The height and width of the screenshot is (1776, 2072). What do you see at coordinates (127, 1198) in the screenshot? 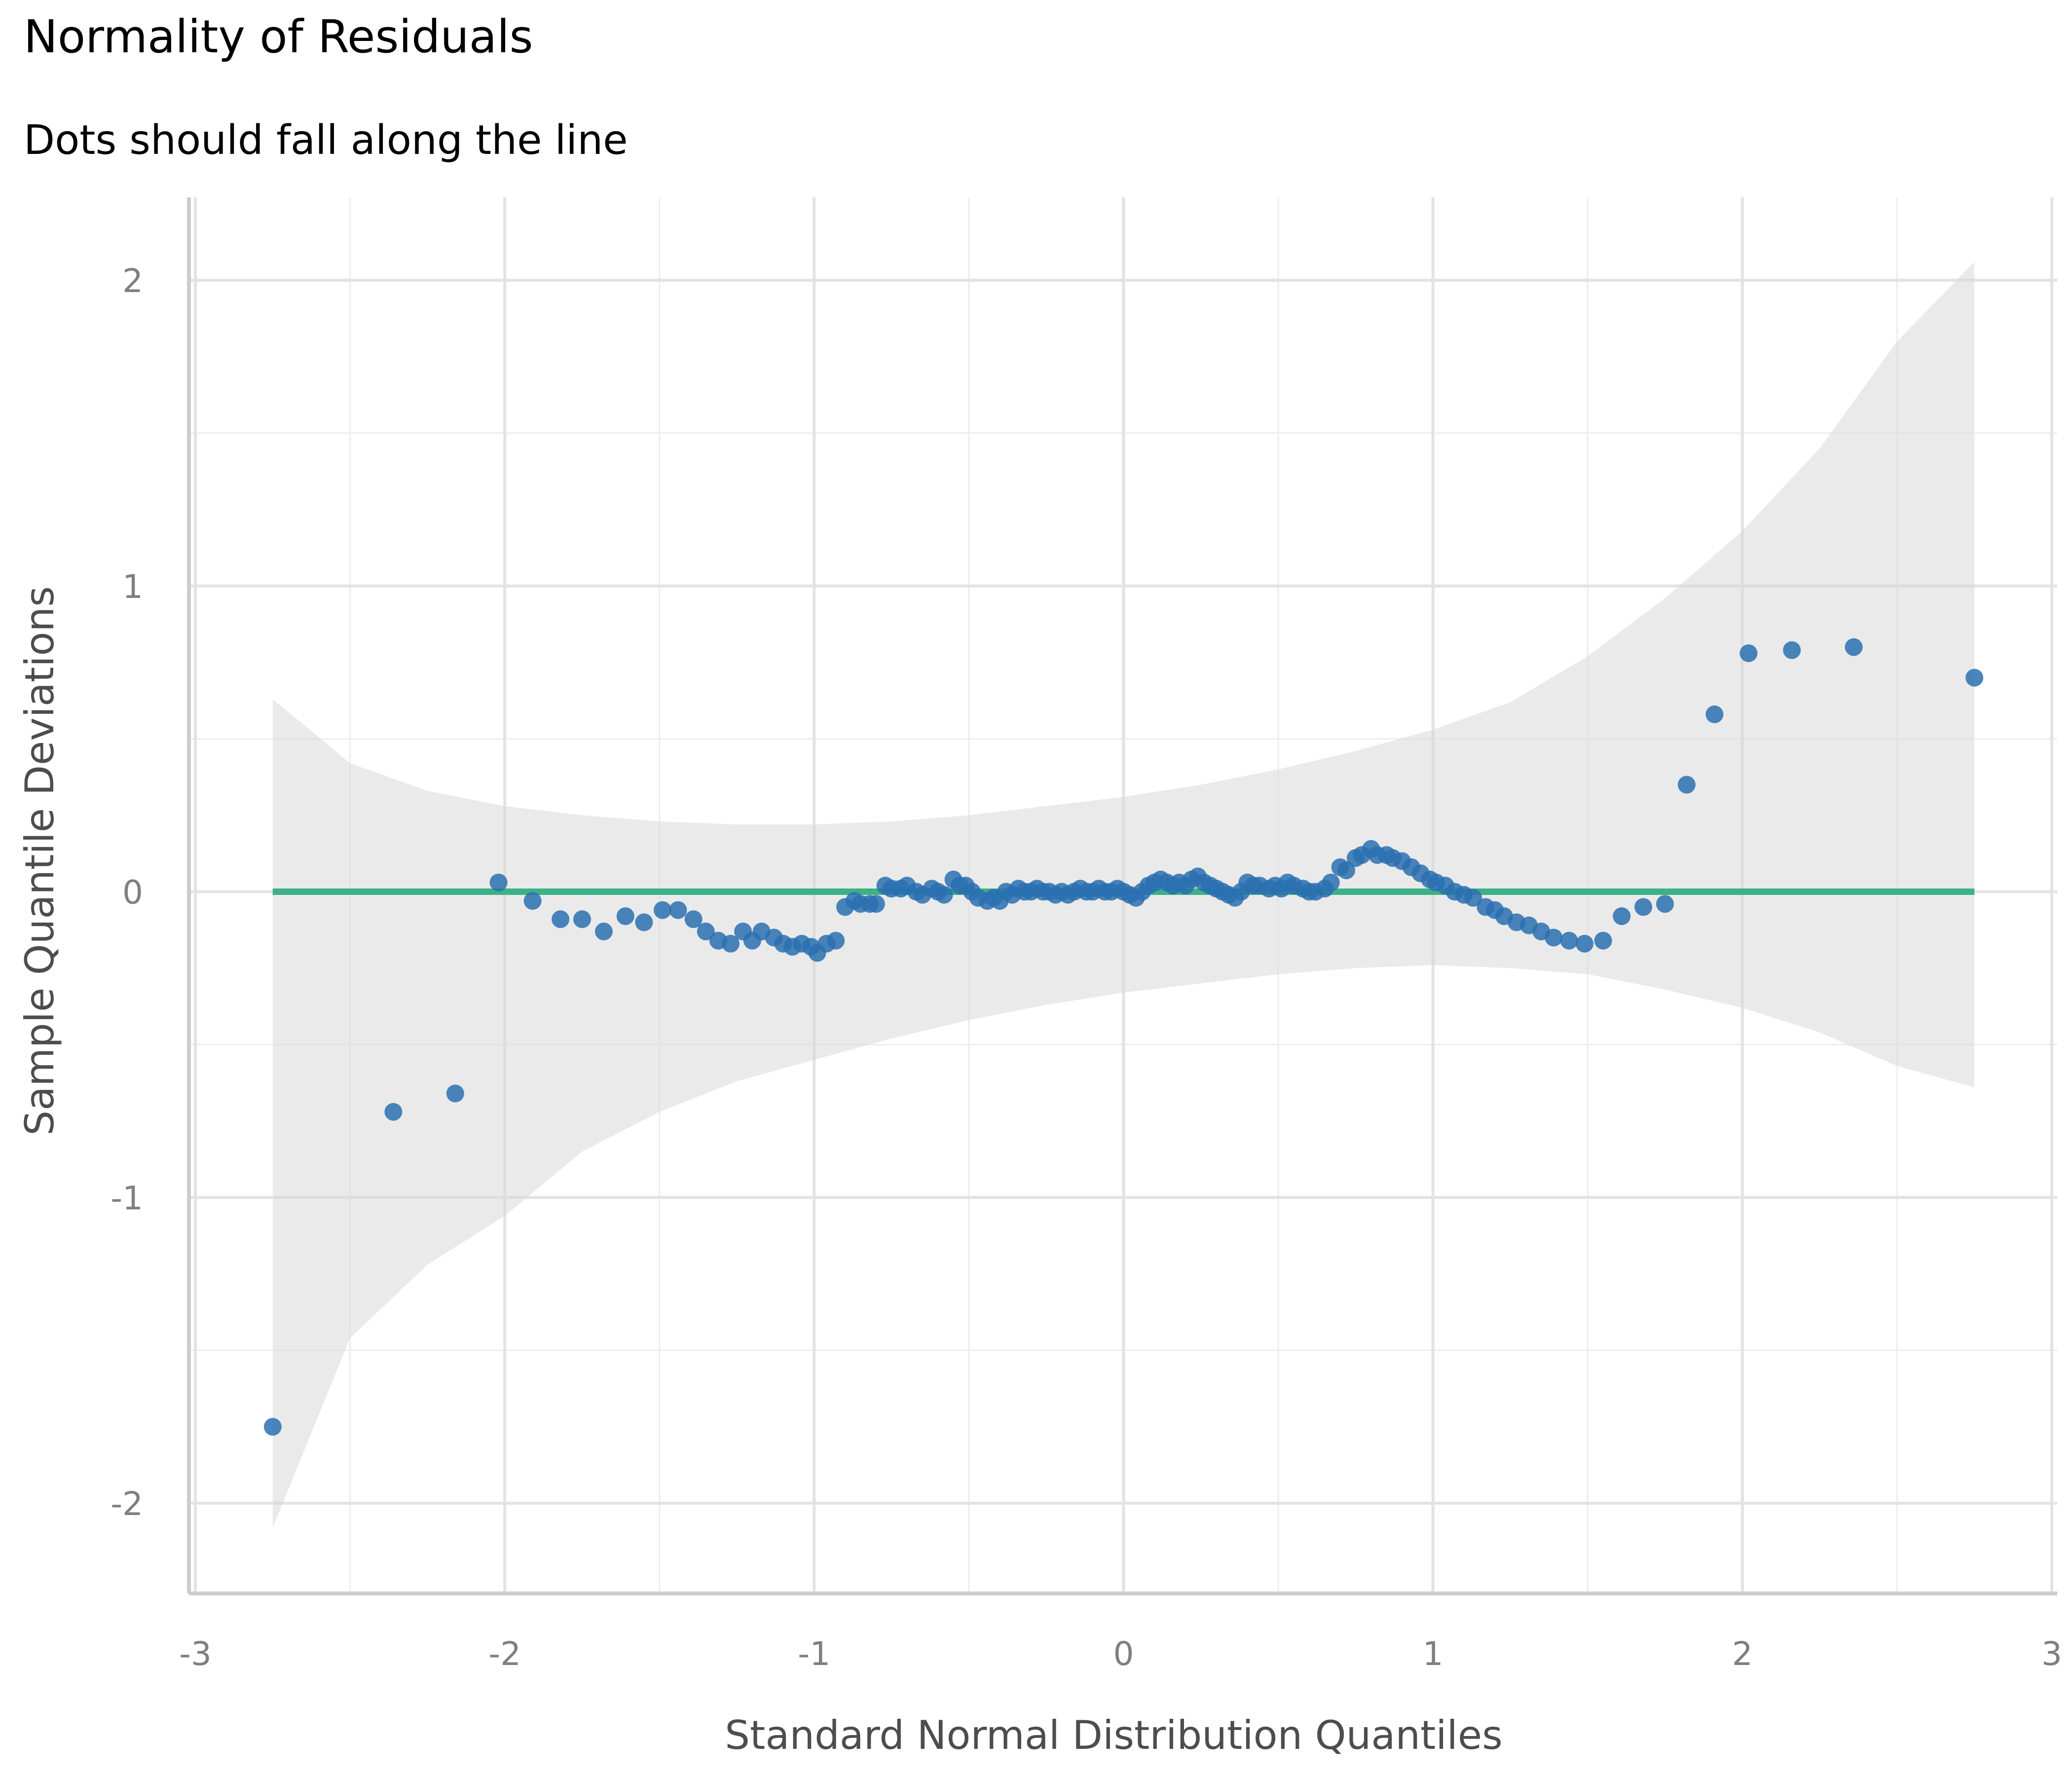
I see `y-tick-label: -1` at bounding box center [127, 1198].